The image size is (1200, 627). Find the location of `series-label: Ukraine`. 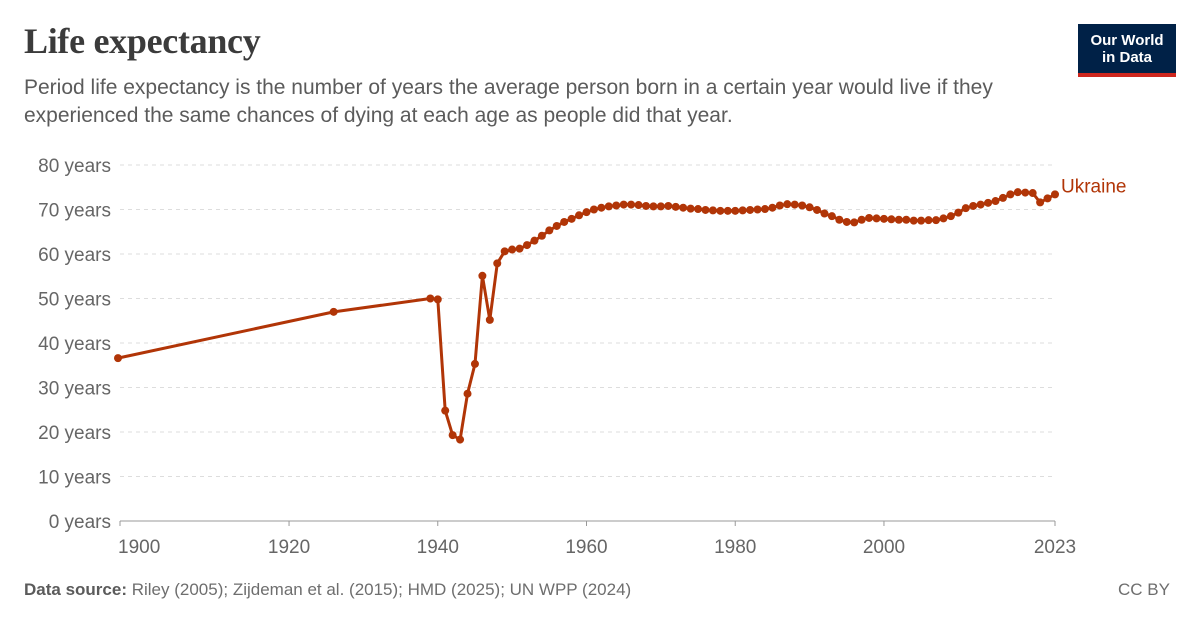

series-label: Ukraine is located at coordinates (1093, 186).